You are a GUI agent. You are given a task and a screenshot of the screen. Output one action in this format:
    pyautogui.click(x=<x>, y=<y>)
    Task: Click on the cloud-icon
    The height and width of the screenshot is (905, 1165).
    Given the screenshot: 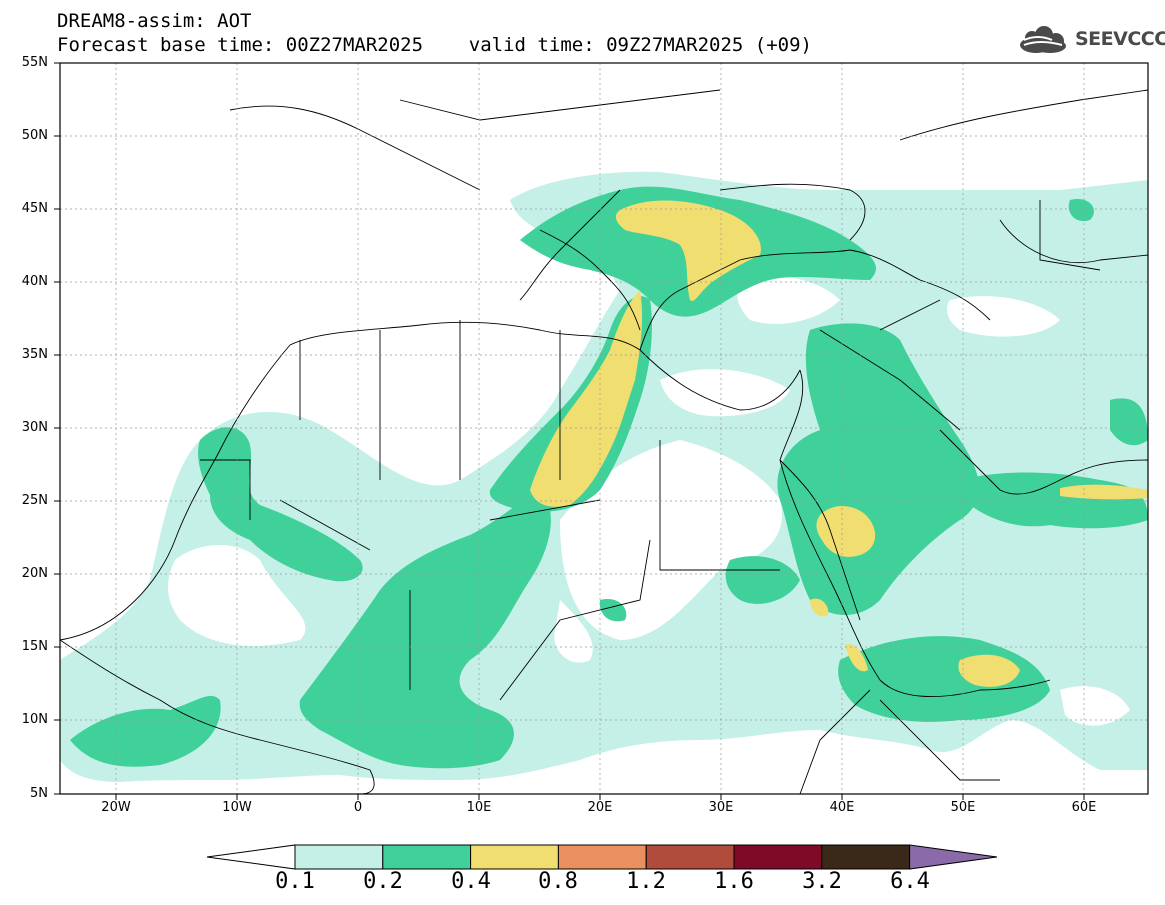 What is the action you would take?
    pyautogui.click(x=1043, y=39)
    